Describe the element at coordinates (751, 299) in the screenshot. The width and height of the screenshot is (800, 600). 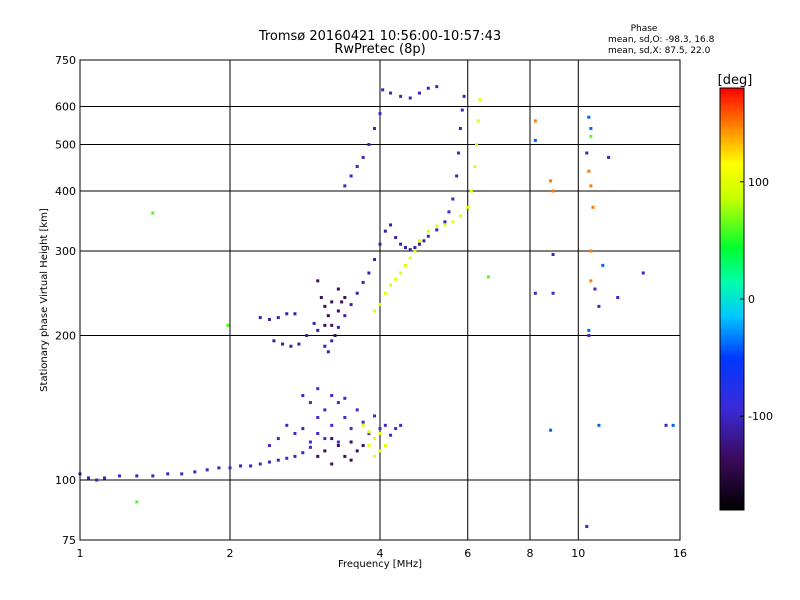
I see `colorbar-tick-label: 0` at that location.